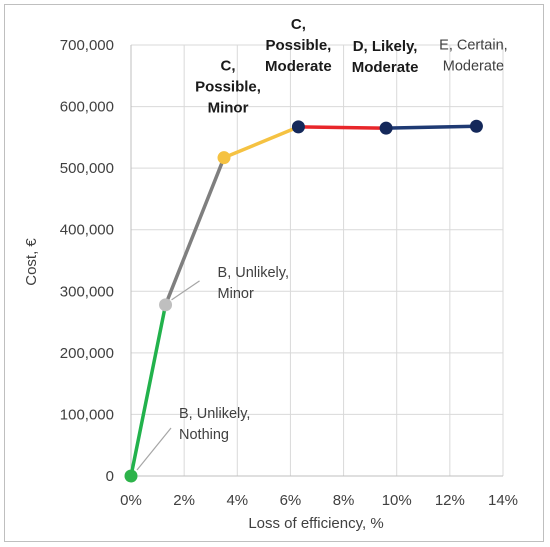 The height and width of the screenshot is (547, 550). Describe the element at coordinates (236, 294) in the screenshot. I see `annotation-1-line-1: Minor` at that location.